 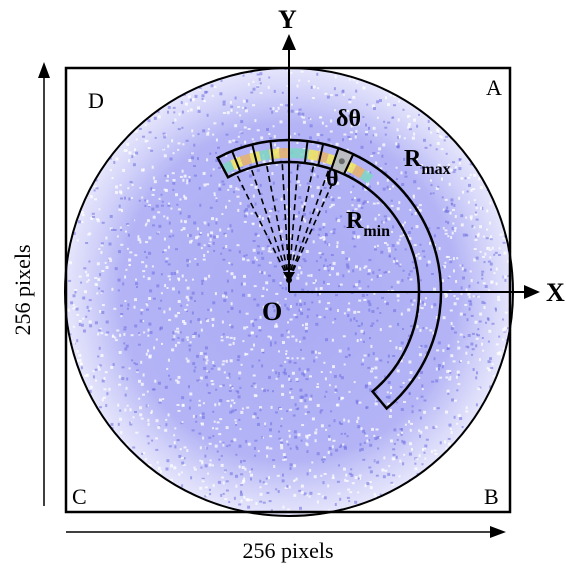 I want to click on corner-label-c: C, so click(x=79, y=496).